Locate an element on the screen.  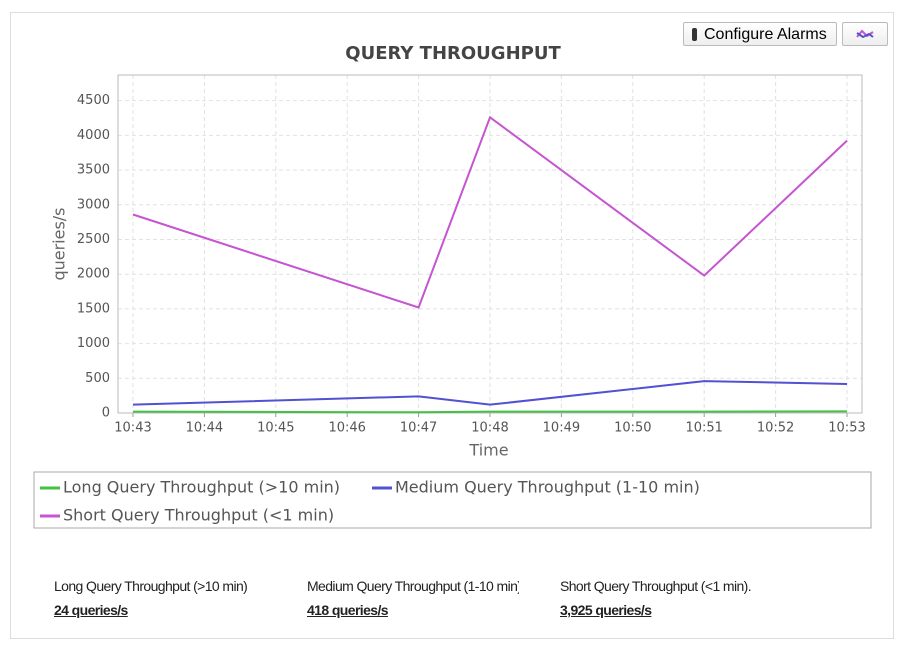
x-tick-label: 10:53 is located at coordinates (846, 428).